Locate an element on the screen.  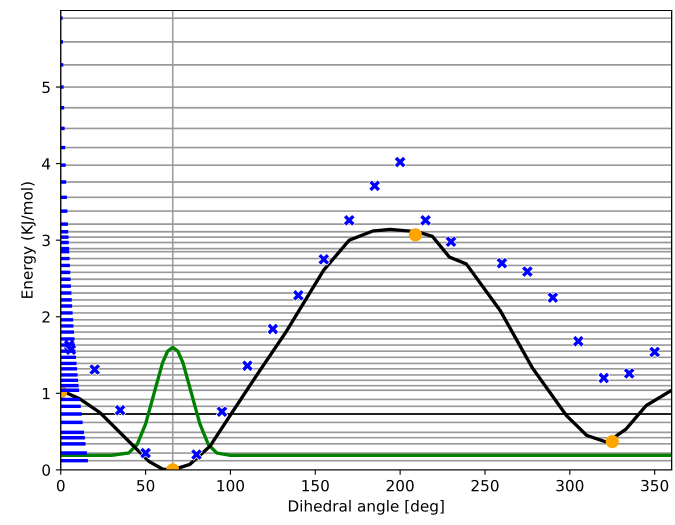
x-axis-title: Dihedral angle [deg] is located at coordinates (366, 507).